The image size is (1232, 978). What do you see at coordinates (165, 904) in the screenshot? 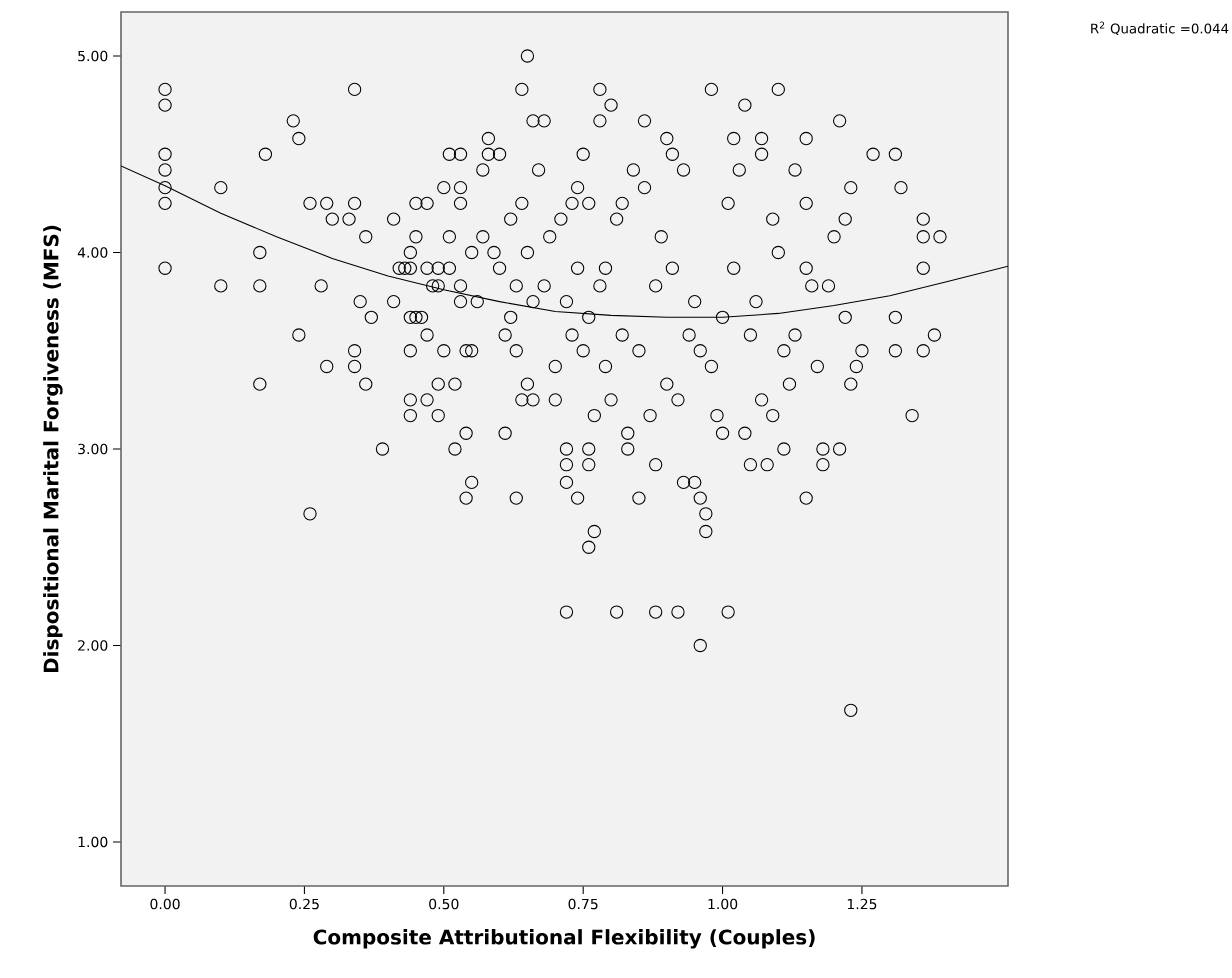
I see `x-tick-label: 0.00` at bounding box center [165, 904].